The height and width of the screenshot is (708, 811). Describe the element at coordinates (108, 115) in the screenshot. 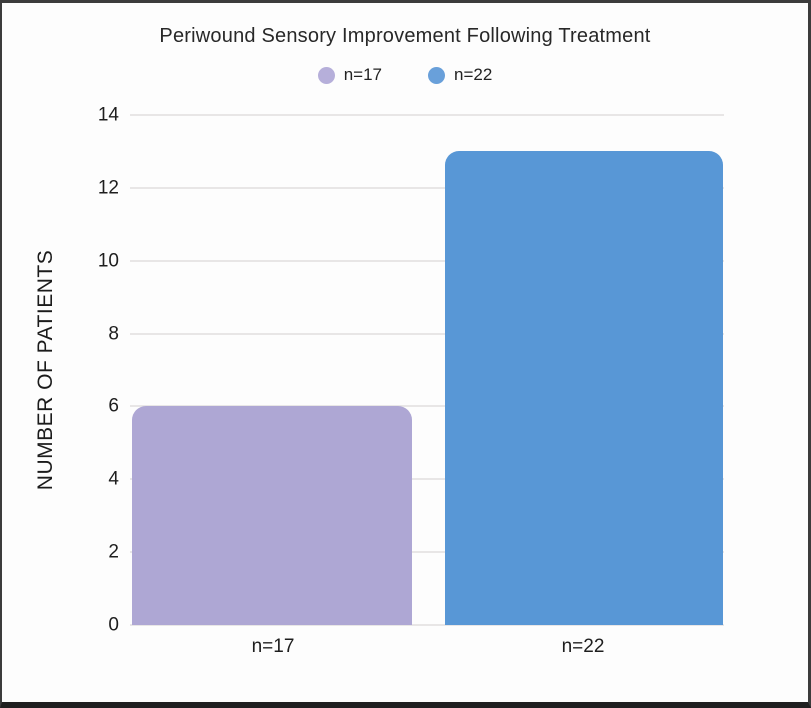

I see `y-tick-label: 14` at that location.